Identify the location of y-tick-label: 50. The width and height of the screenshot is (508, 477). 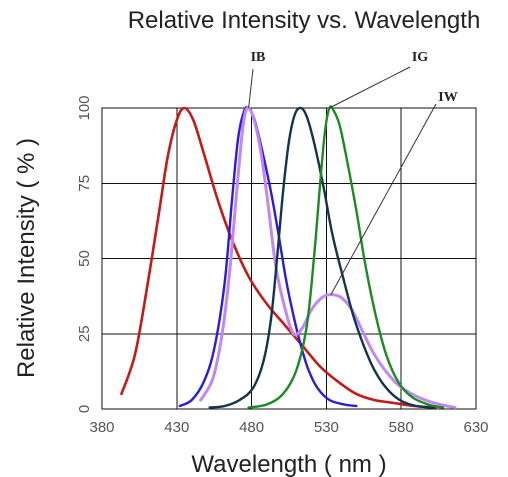
(84, 258).